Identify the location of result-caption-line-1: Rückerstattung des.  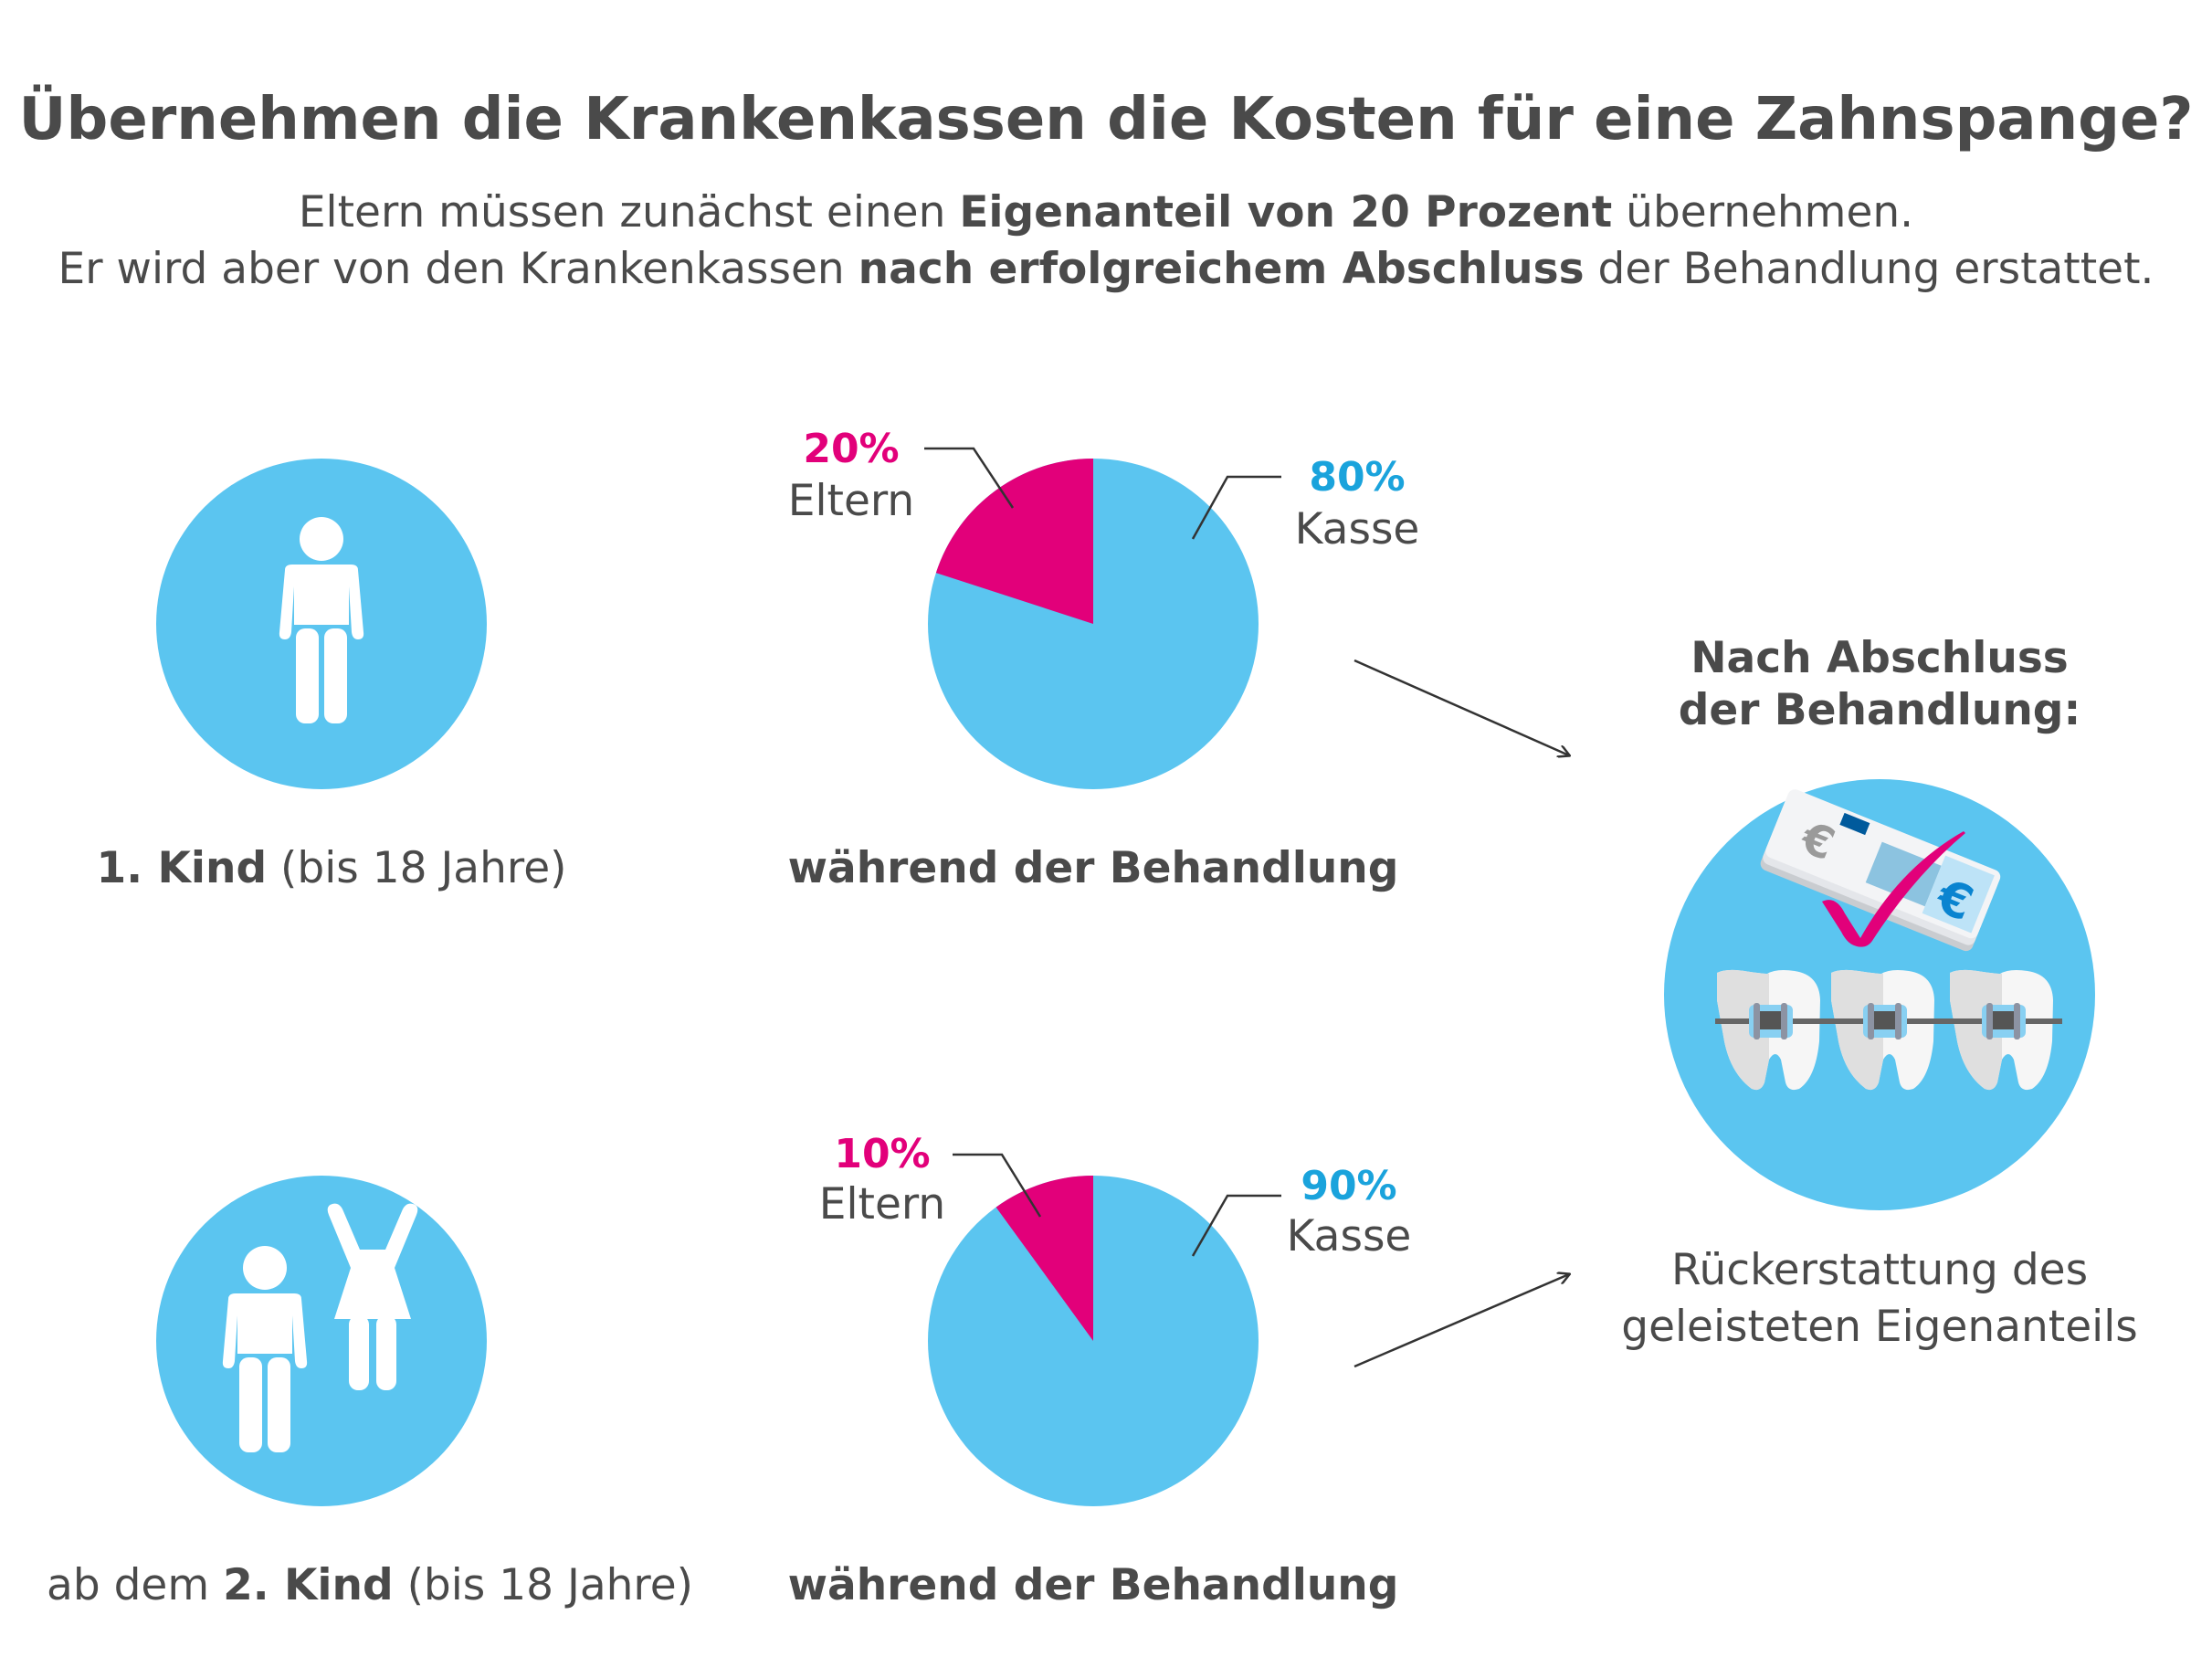
(1879, 1270).